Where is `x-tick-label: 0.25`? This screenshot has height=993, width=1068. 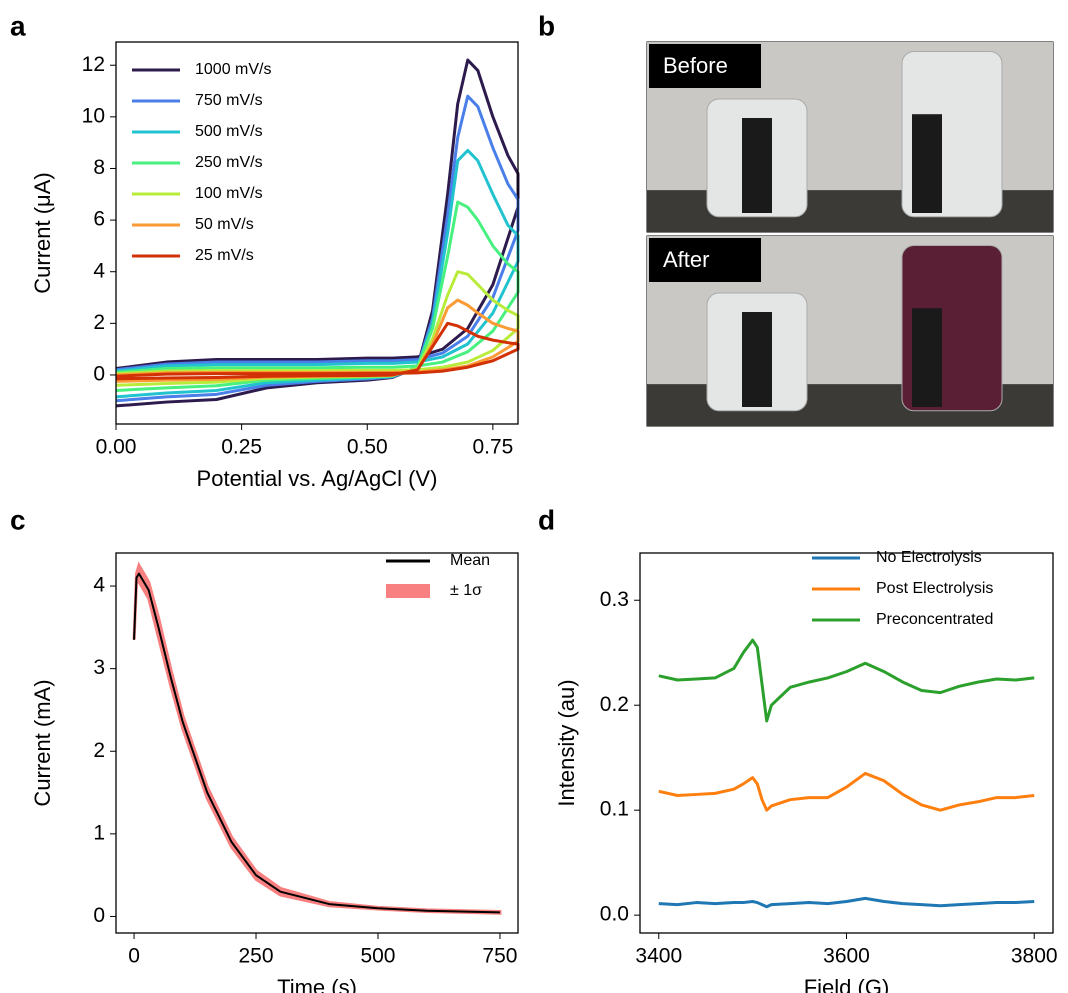
x-tick-label: 0.25 is located at coordinates (241, 447).